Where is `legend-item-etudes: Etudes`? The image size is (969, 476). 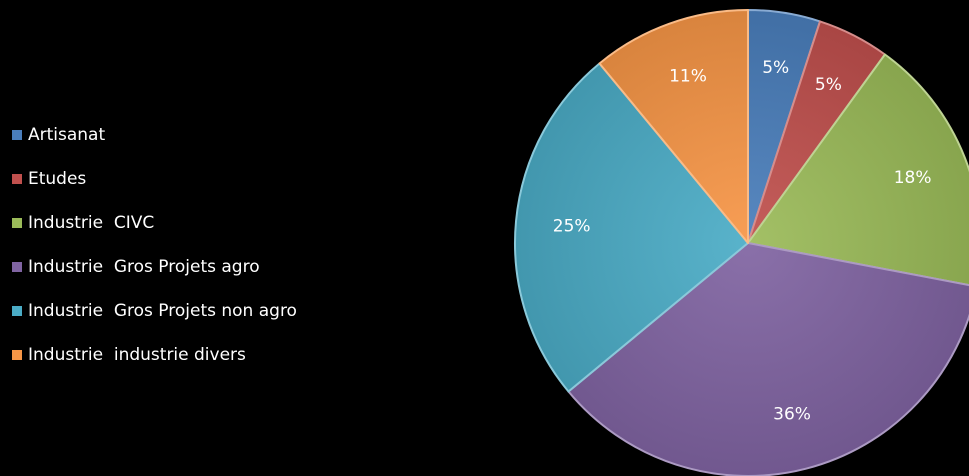
legend-item-etudes: Etudes is located at coordinates (154, 179).